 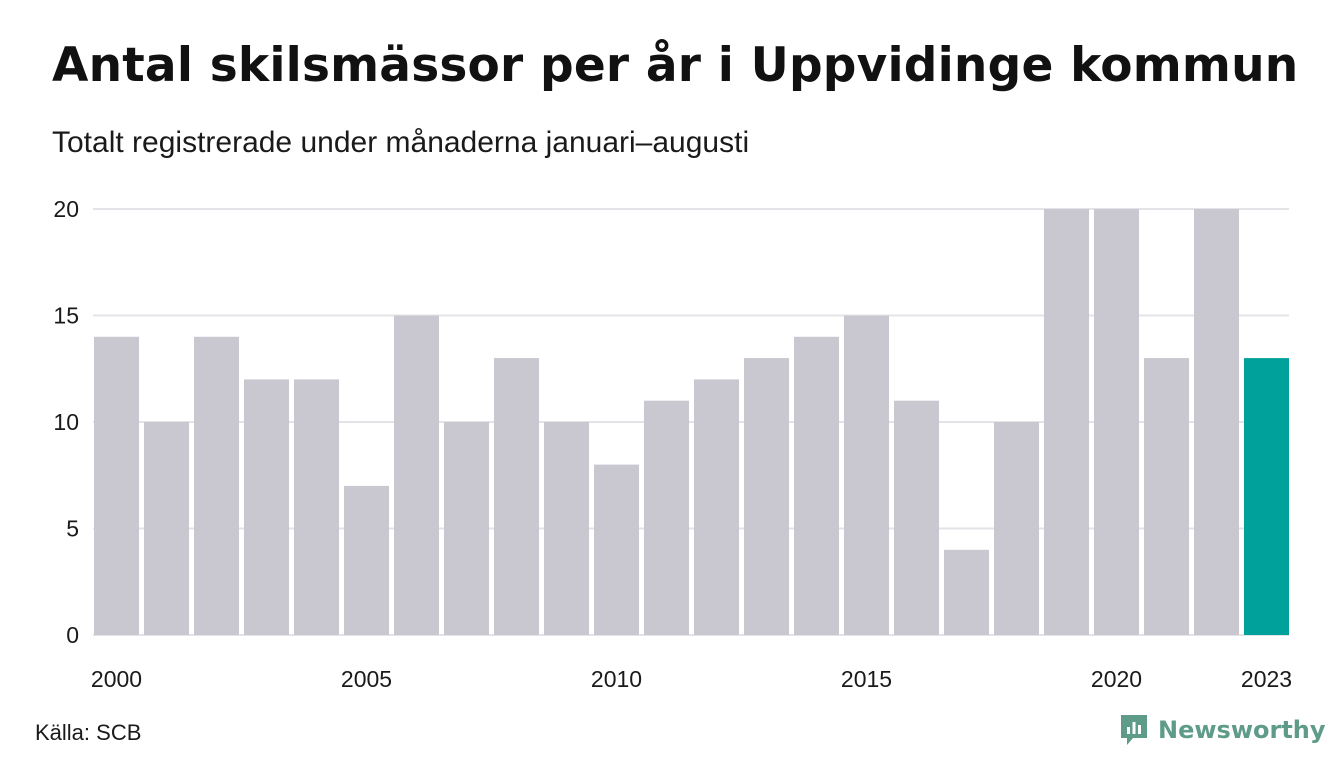 I want to click on brand: Newsworthy, so click(x=1222, y=730).